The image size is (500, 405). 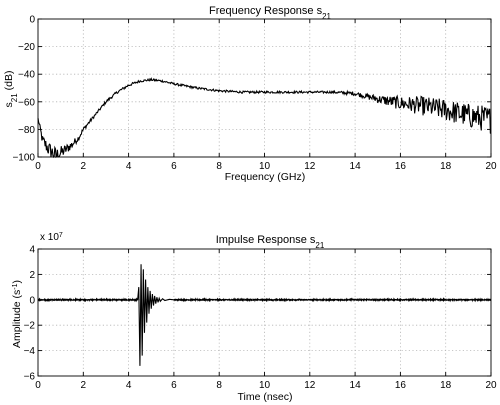 I want to click on y-tick-label: −20, so click(x=26, y=47).